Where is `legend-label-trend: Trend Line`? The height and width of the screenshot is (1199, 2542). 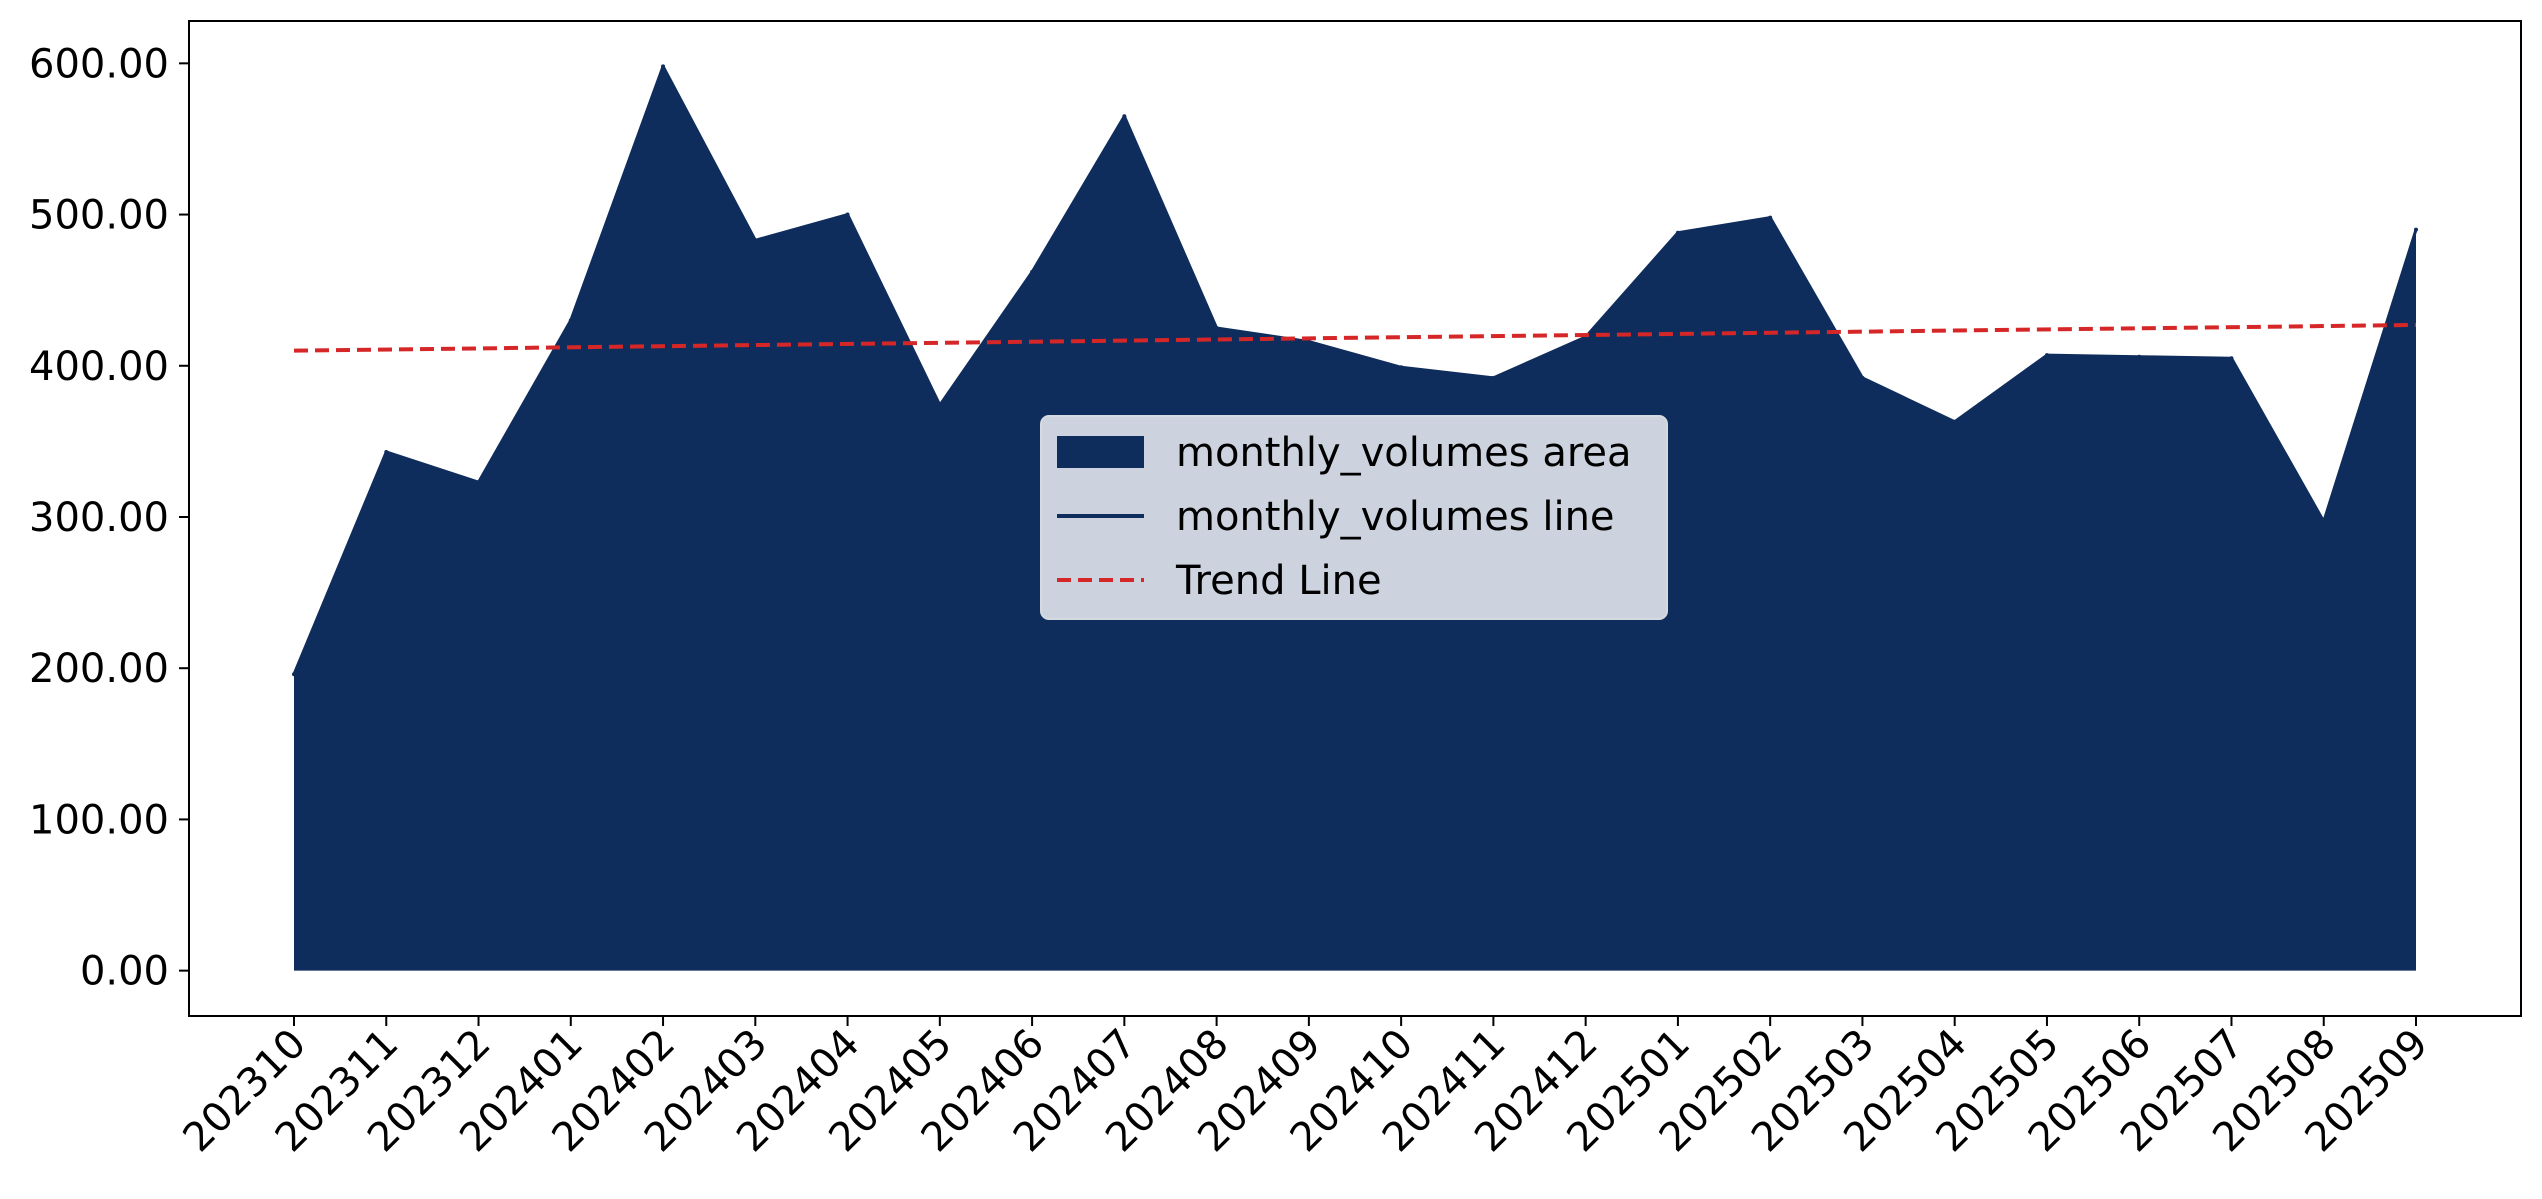
legend-label-trend: Trend Line is located at coordinates (1278, 581).